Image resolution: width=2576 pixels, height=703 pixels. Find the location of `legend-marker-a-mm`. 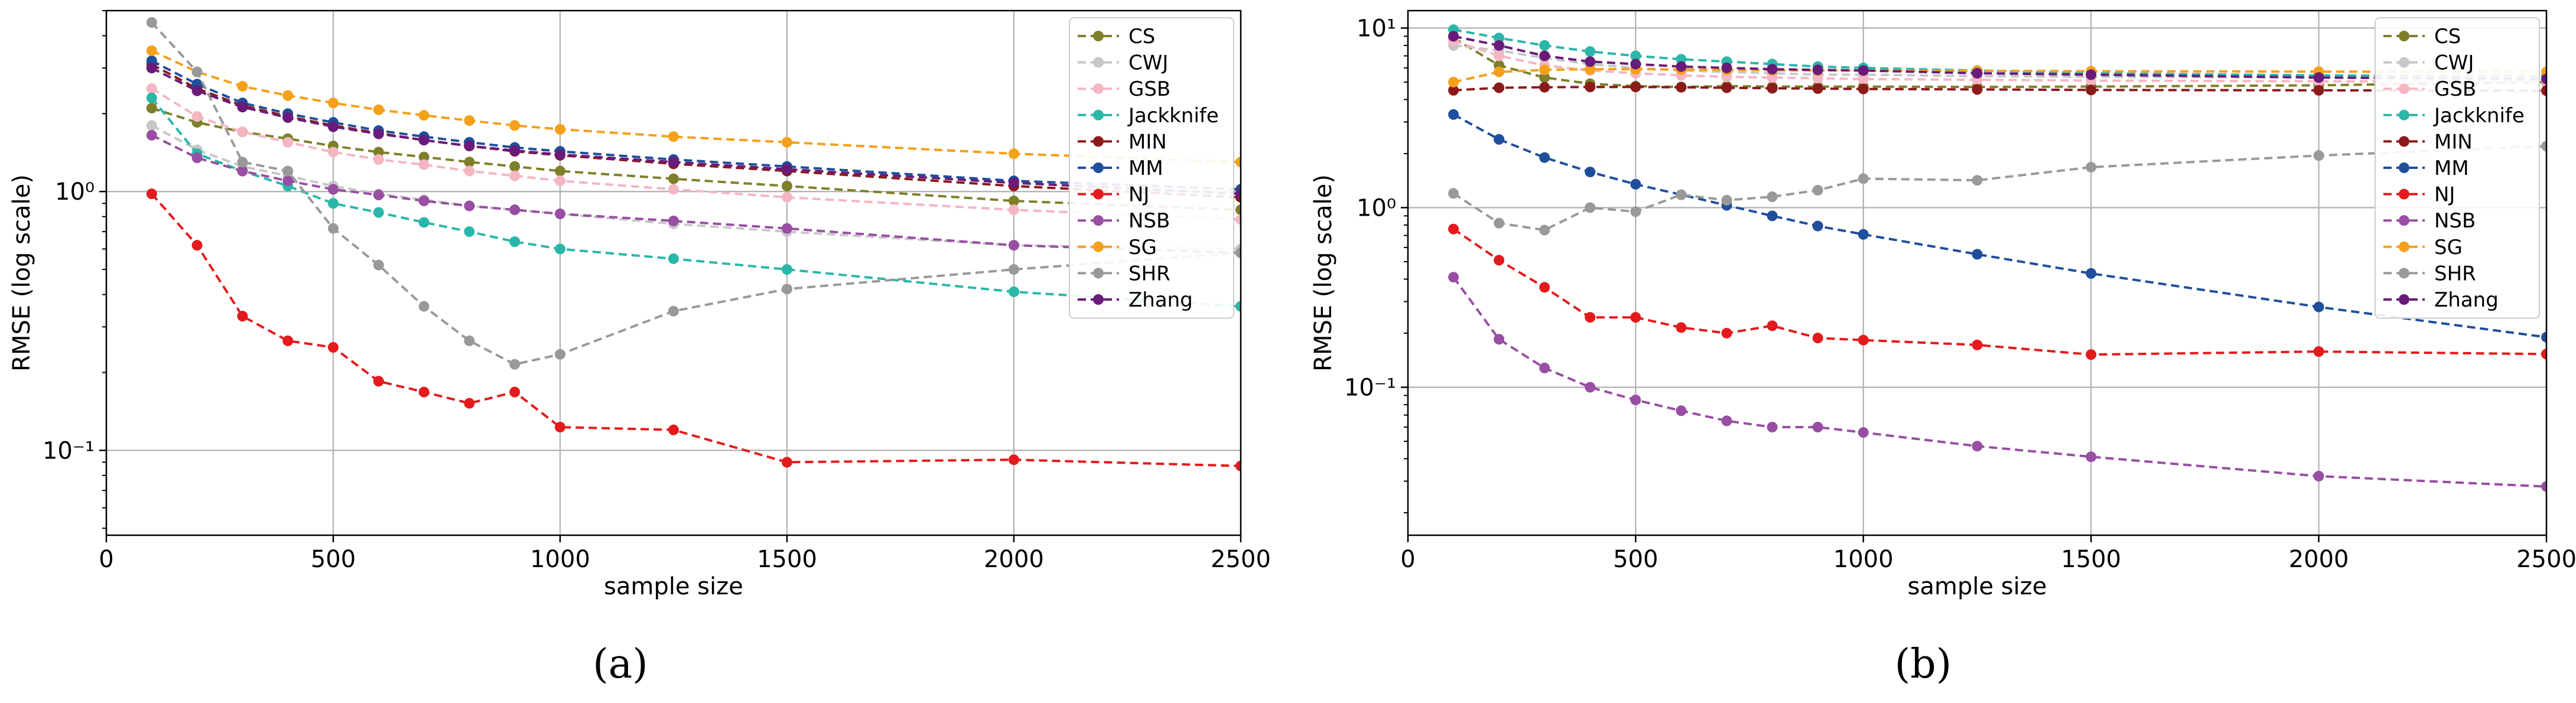

legend-marker-a-mm is located at coordinates (1099, 167).